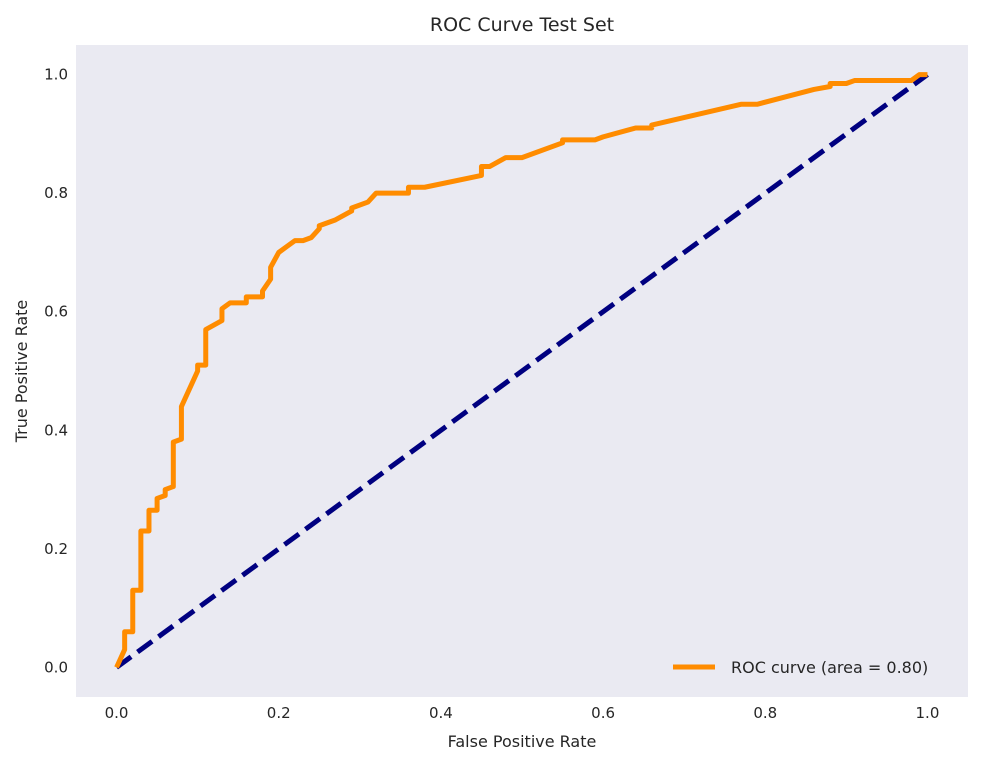 The image size is (983, 764). I want to click on chart-title: ROC Curve Test Set, so click(522, 25).